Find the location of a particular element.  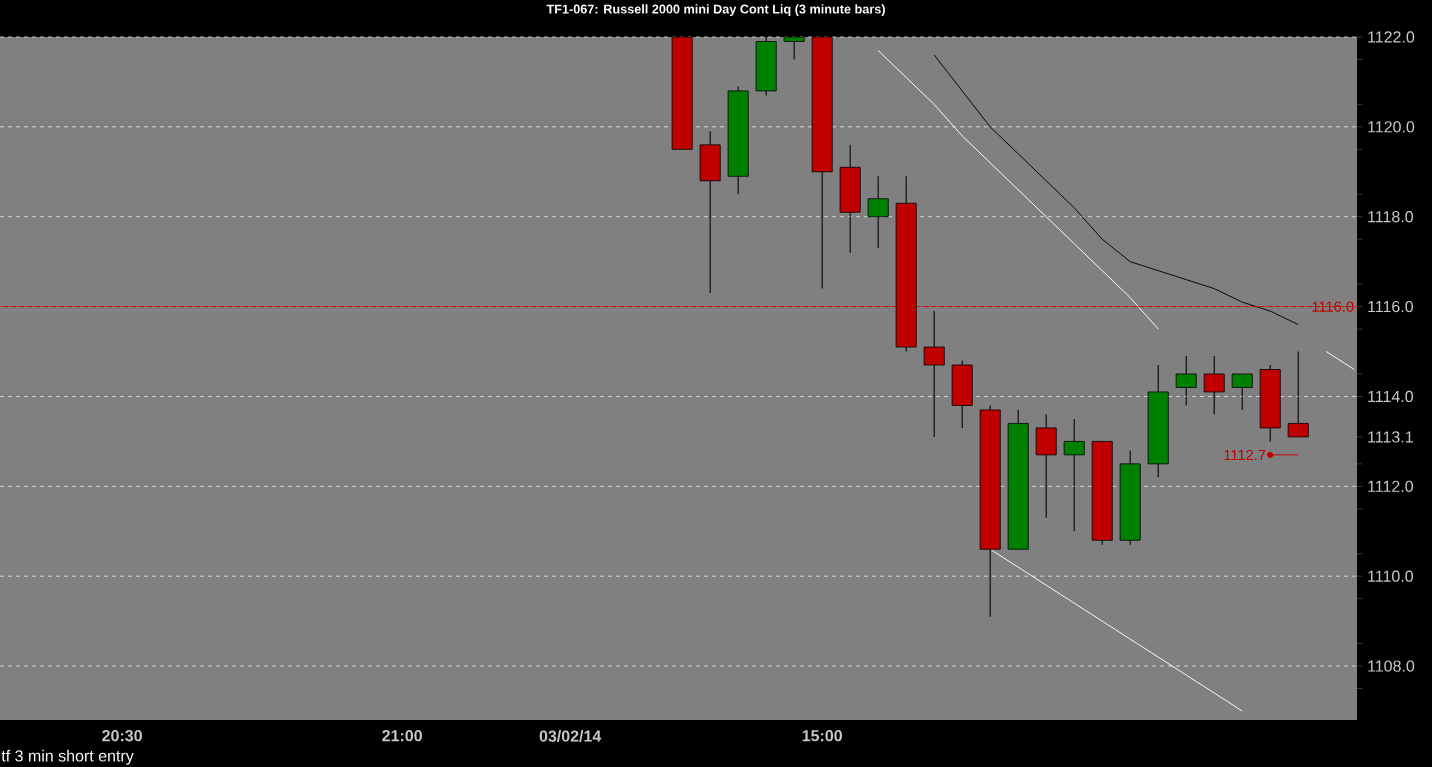

y-tick-label: 1114.0 is located at coordinates (1391, 396).